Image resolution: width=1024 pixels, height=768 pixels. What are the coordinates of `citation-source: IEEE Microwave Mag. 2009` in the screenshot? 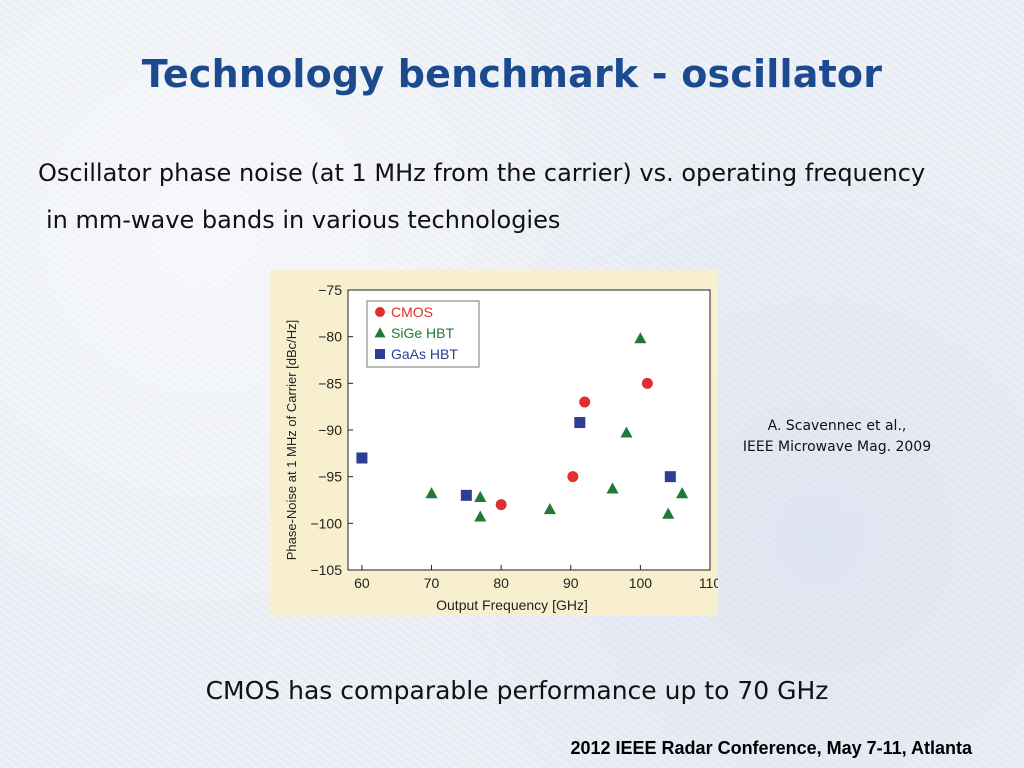 It's located at (837, 447).